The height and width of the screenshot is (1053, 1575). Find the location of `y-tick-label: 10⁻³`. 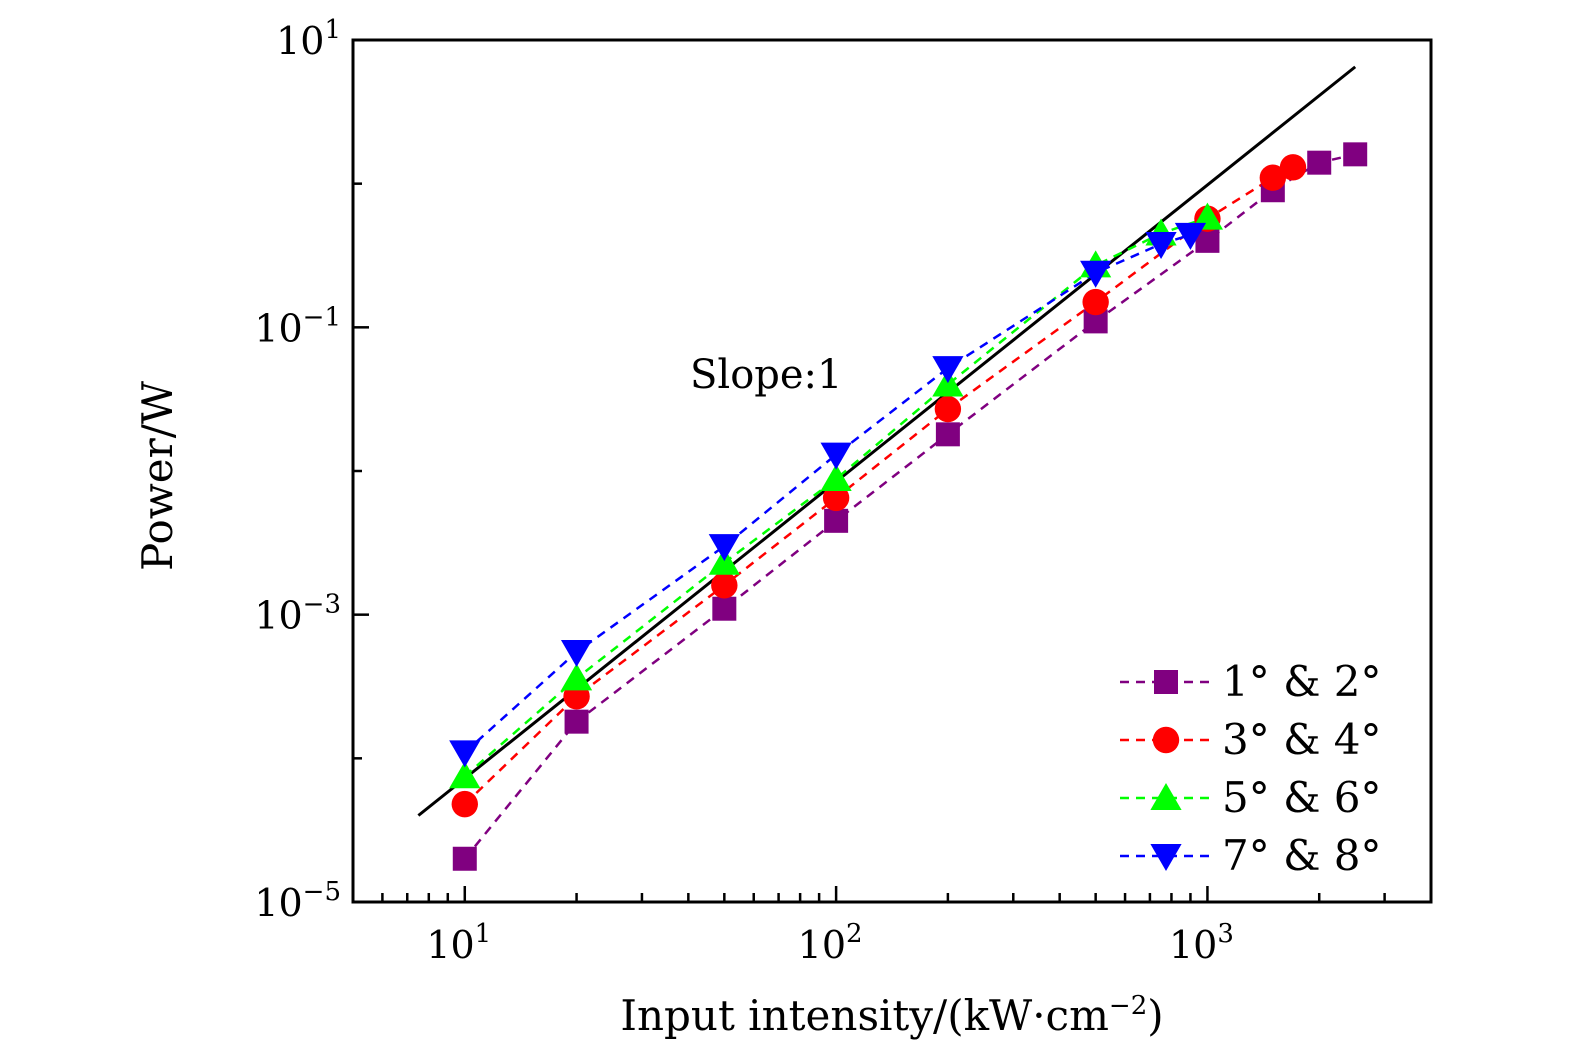

y-tick-label: 10⁻³ is located at coordinates (297, 614).